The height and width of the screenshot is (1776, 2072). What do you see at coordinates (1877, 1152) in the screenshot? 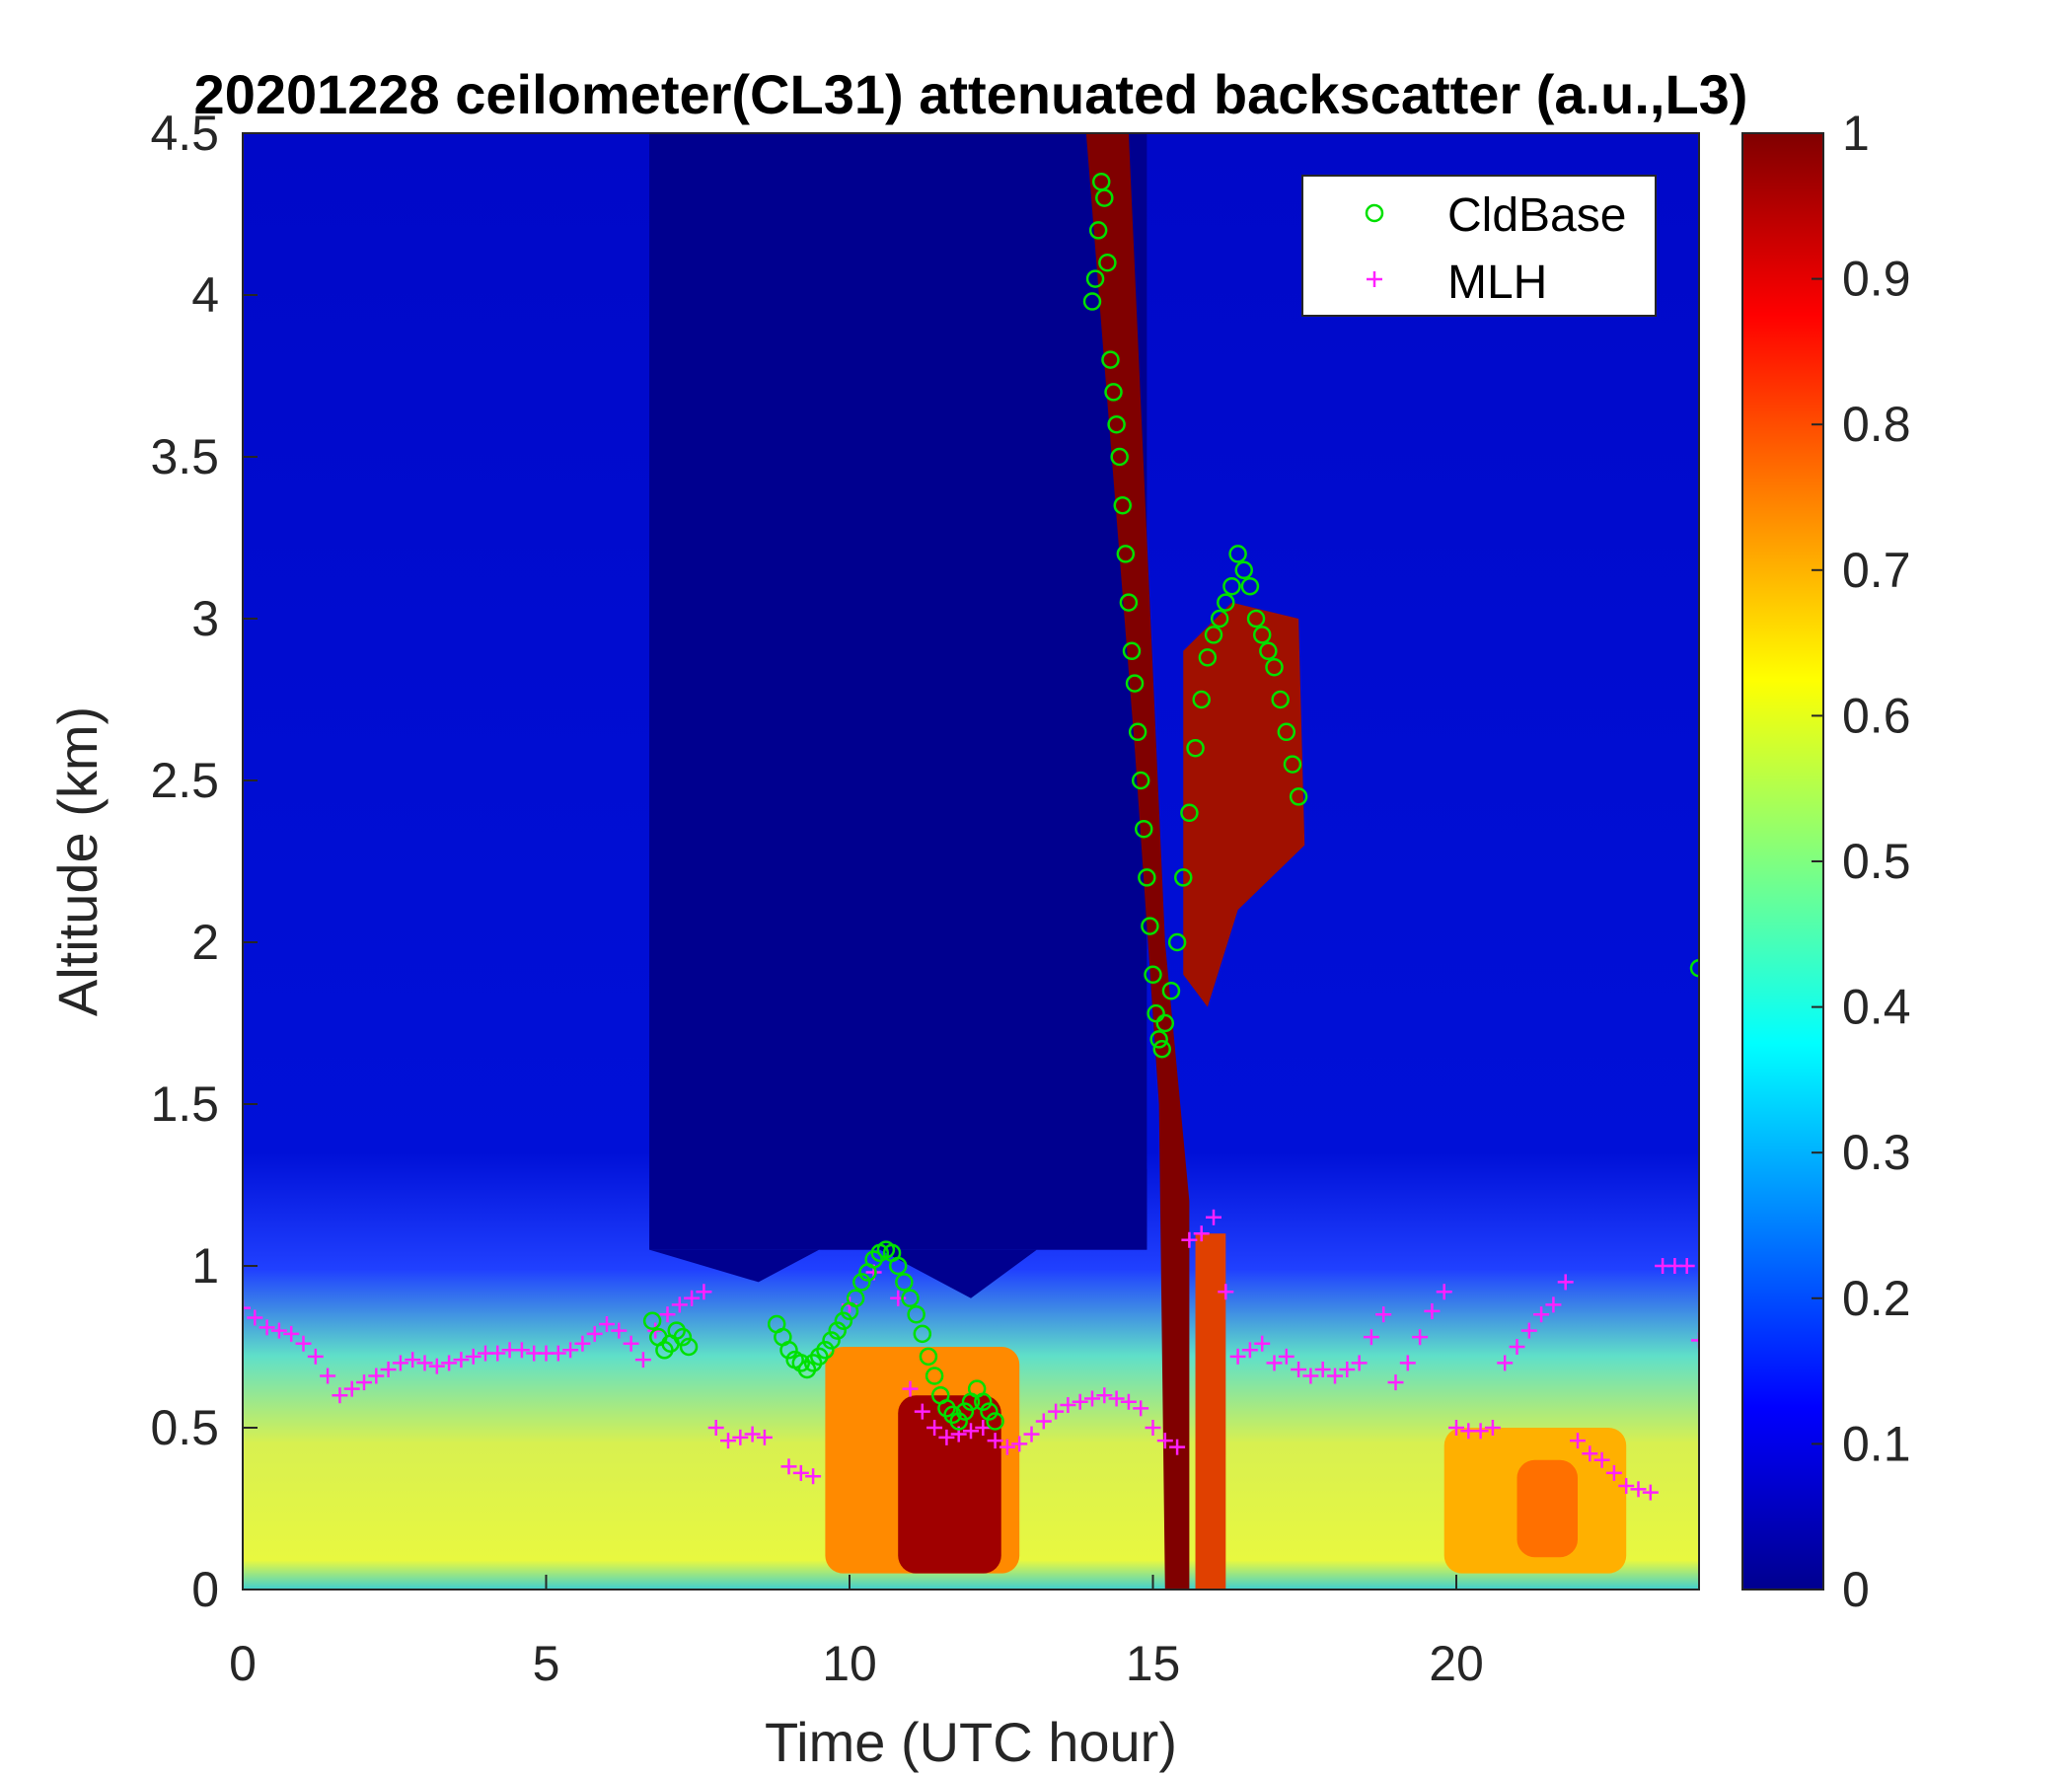
I see `colorbar-tick-label: 0.3` at bounding box center [1877, 1152].